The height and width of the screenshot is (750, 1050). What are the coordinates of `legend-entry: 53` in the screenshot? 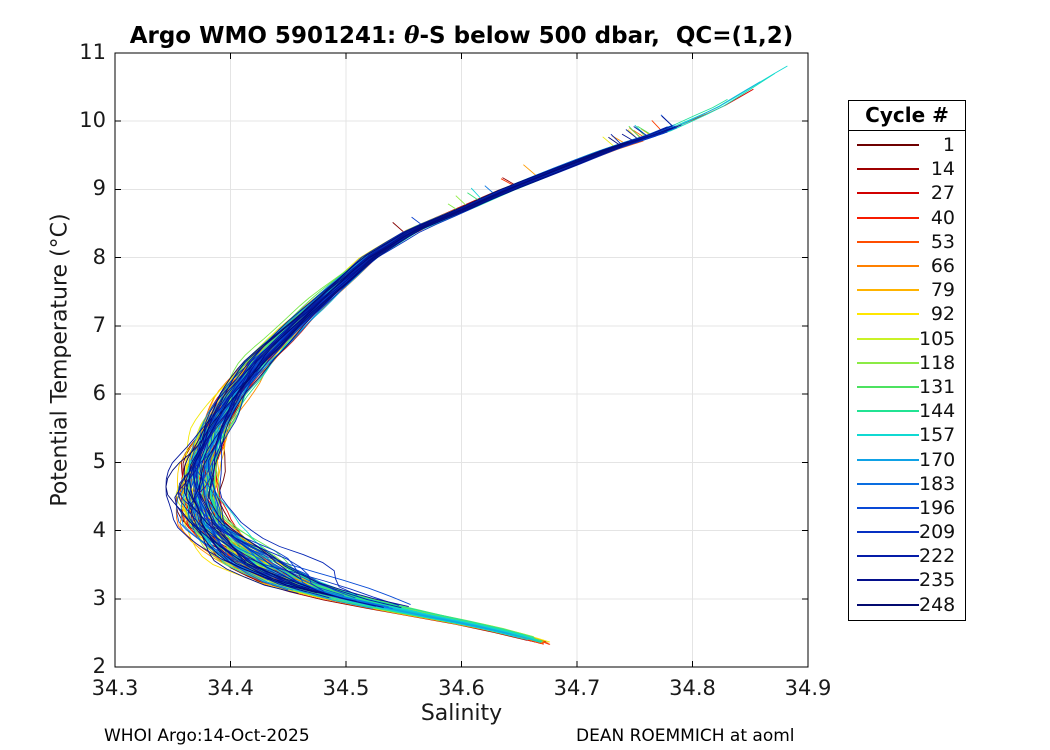 It's located at (906, 242).